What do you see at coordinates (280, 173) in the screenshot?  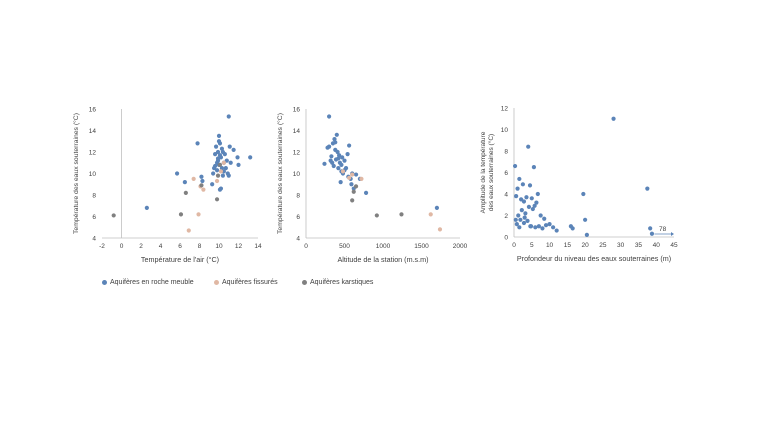 I see `y-axis-title: Température des eaux souterraines (°C)` at bounding box center [280, 173].